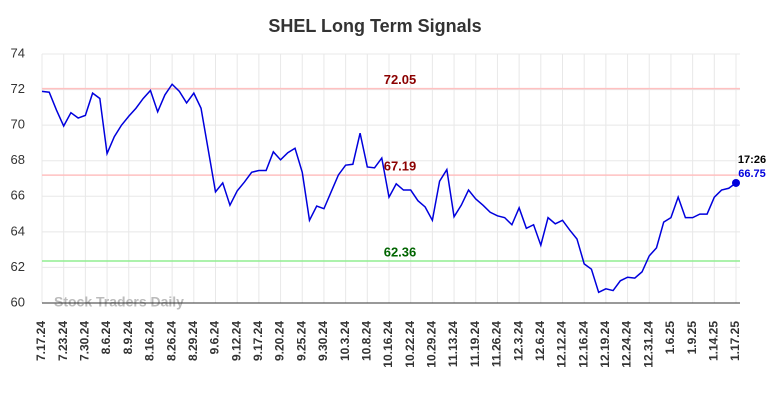 Image resolution: width=784 pixels, height=398 pixels. What do you see at coordinates (432, 344) in the screenshot?
I see `x-tick-label: 10.29.24` at bounding box center [432, 344].